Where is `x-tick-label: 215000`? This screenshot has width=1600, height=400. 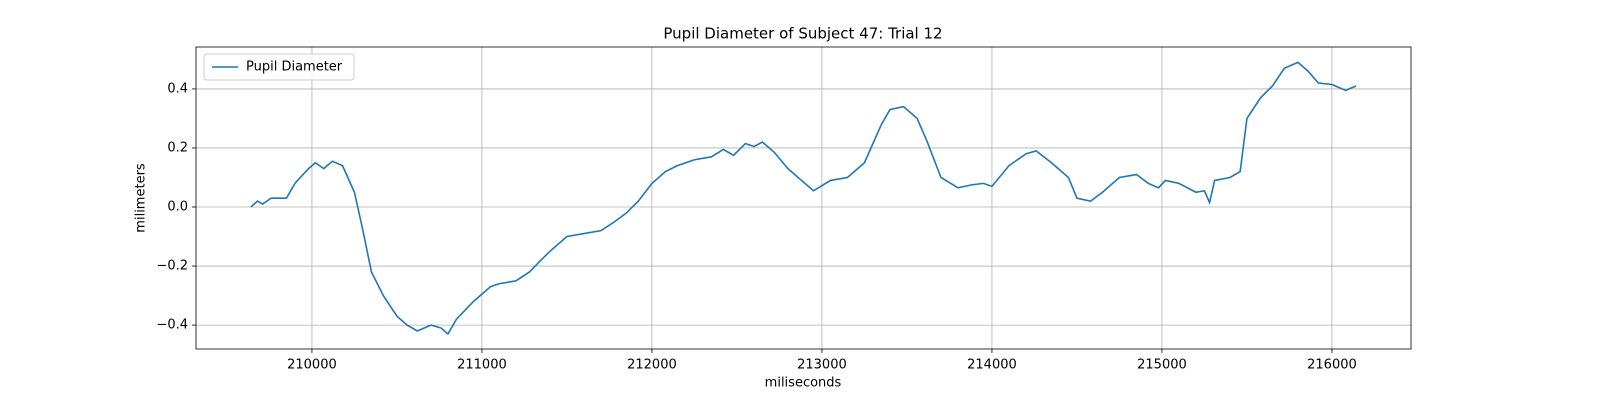
x-tick-label: 215000 is located at coordinates (1162, 365).